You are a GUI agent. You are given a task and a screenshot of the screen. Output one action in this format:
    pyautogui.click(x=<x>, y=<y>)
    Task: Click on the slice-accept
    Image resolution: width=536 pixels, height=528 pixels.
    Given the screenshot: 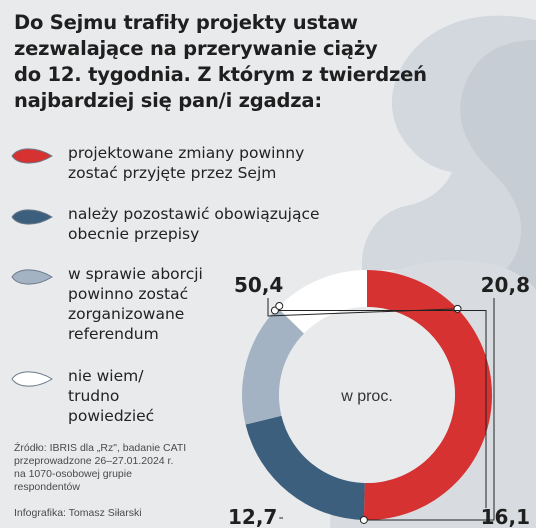 What is the action you would take?
    pyautogui.click(x=428, y=395)
    